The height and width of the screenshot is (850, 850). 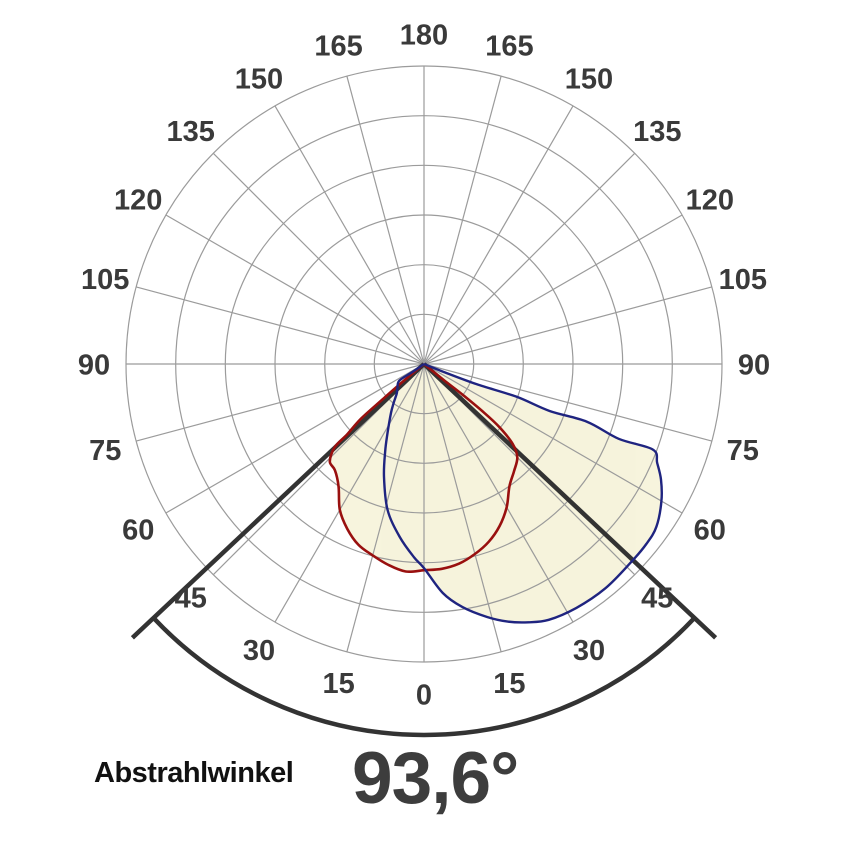 I want to click on beam-angle-caption: Abstrahlwinkel, so click(x=194, y=773).